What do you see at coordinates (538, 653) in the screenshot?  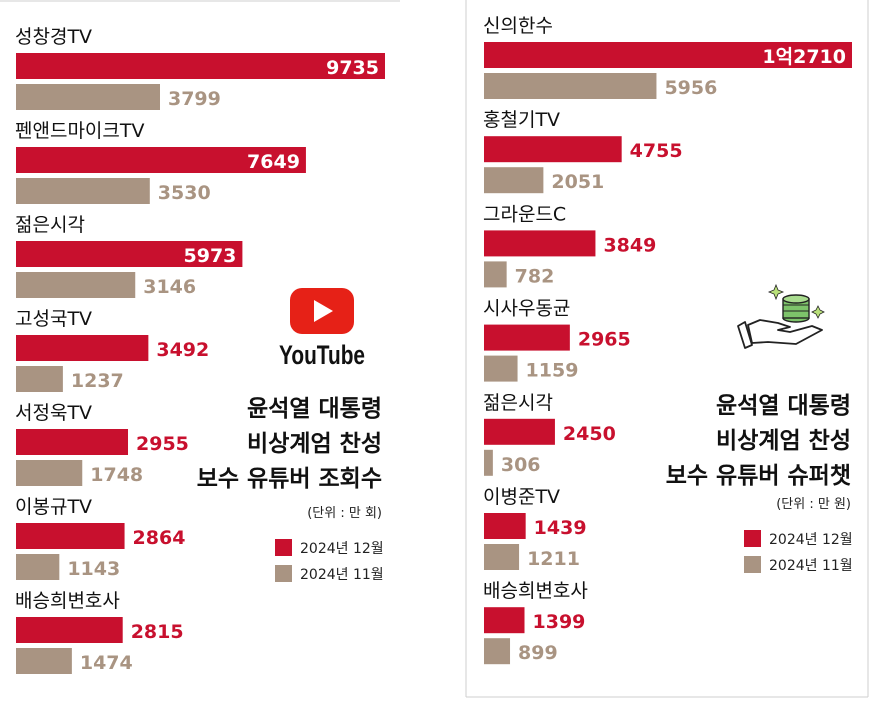 I see `right-value-label-nov: 899` at bounding box center [538, 653].